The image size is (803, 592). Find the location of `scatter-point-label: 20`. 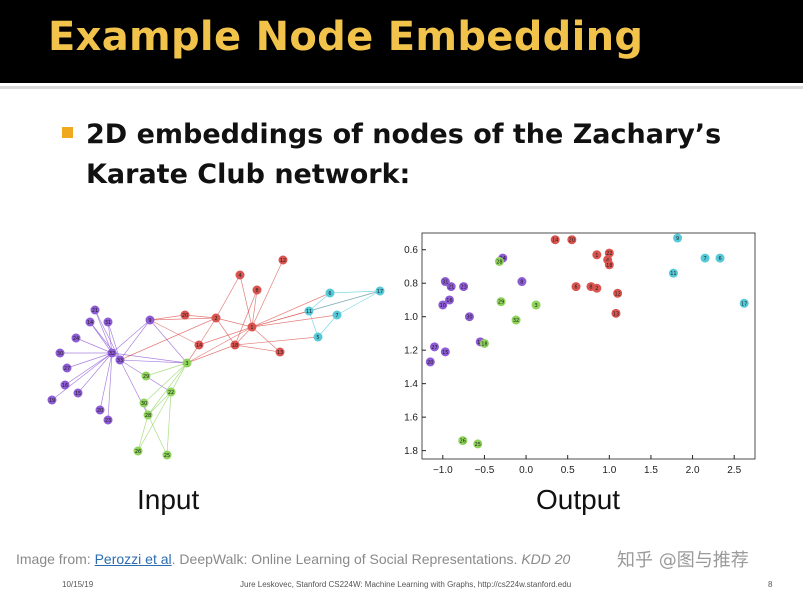

scatter-point-label: 20 is located at coordinates (430, 363).